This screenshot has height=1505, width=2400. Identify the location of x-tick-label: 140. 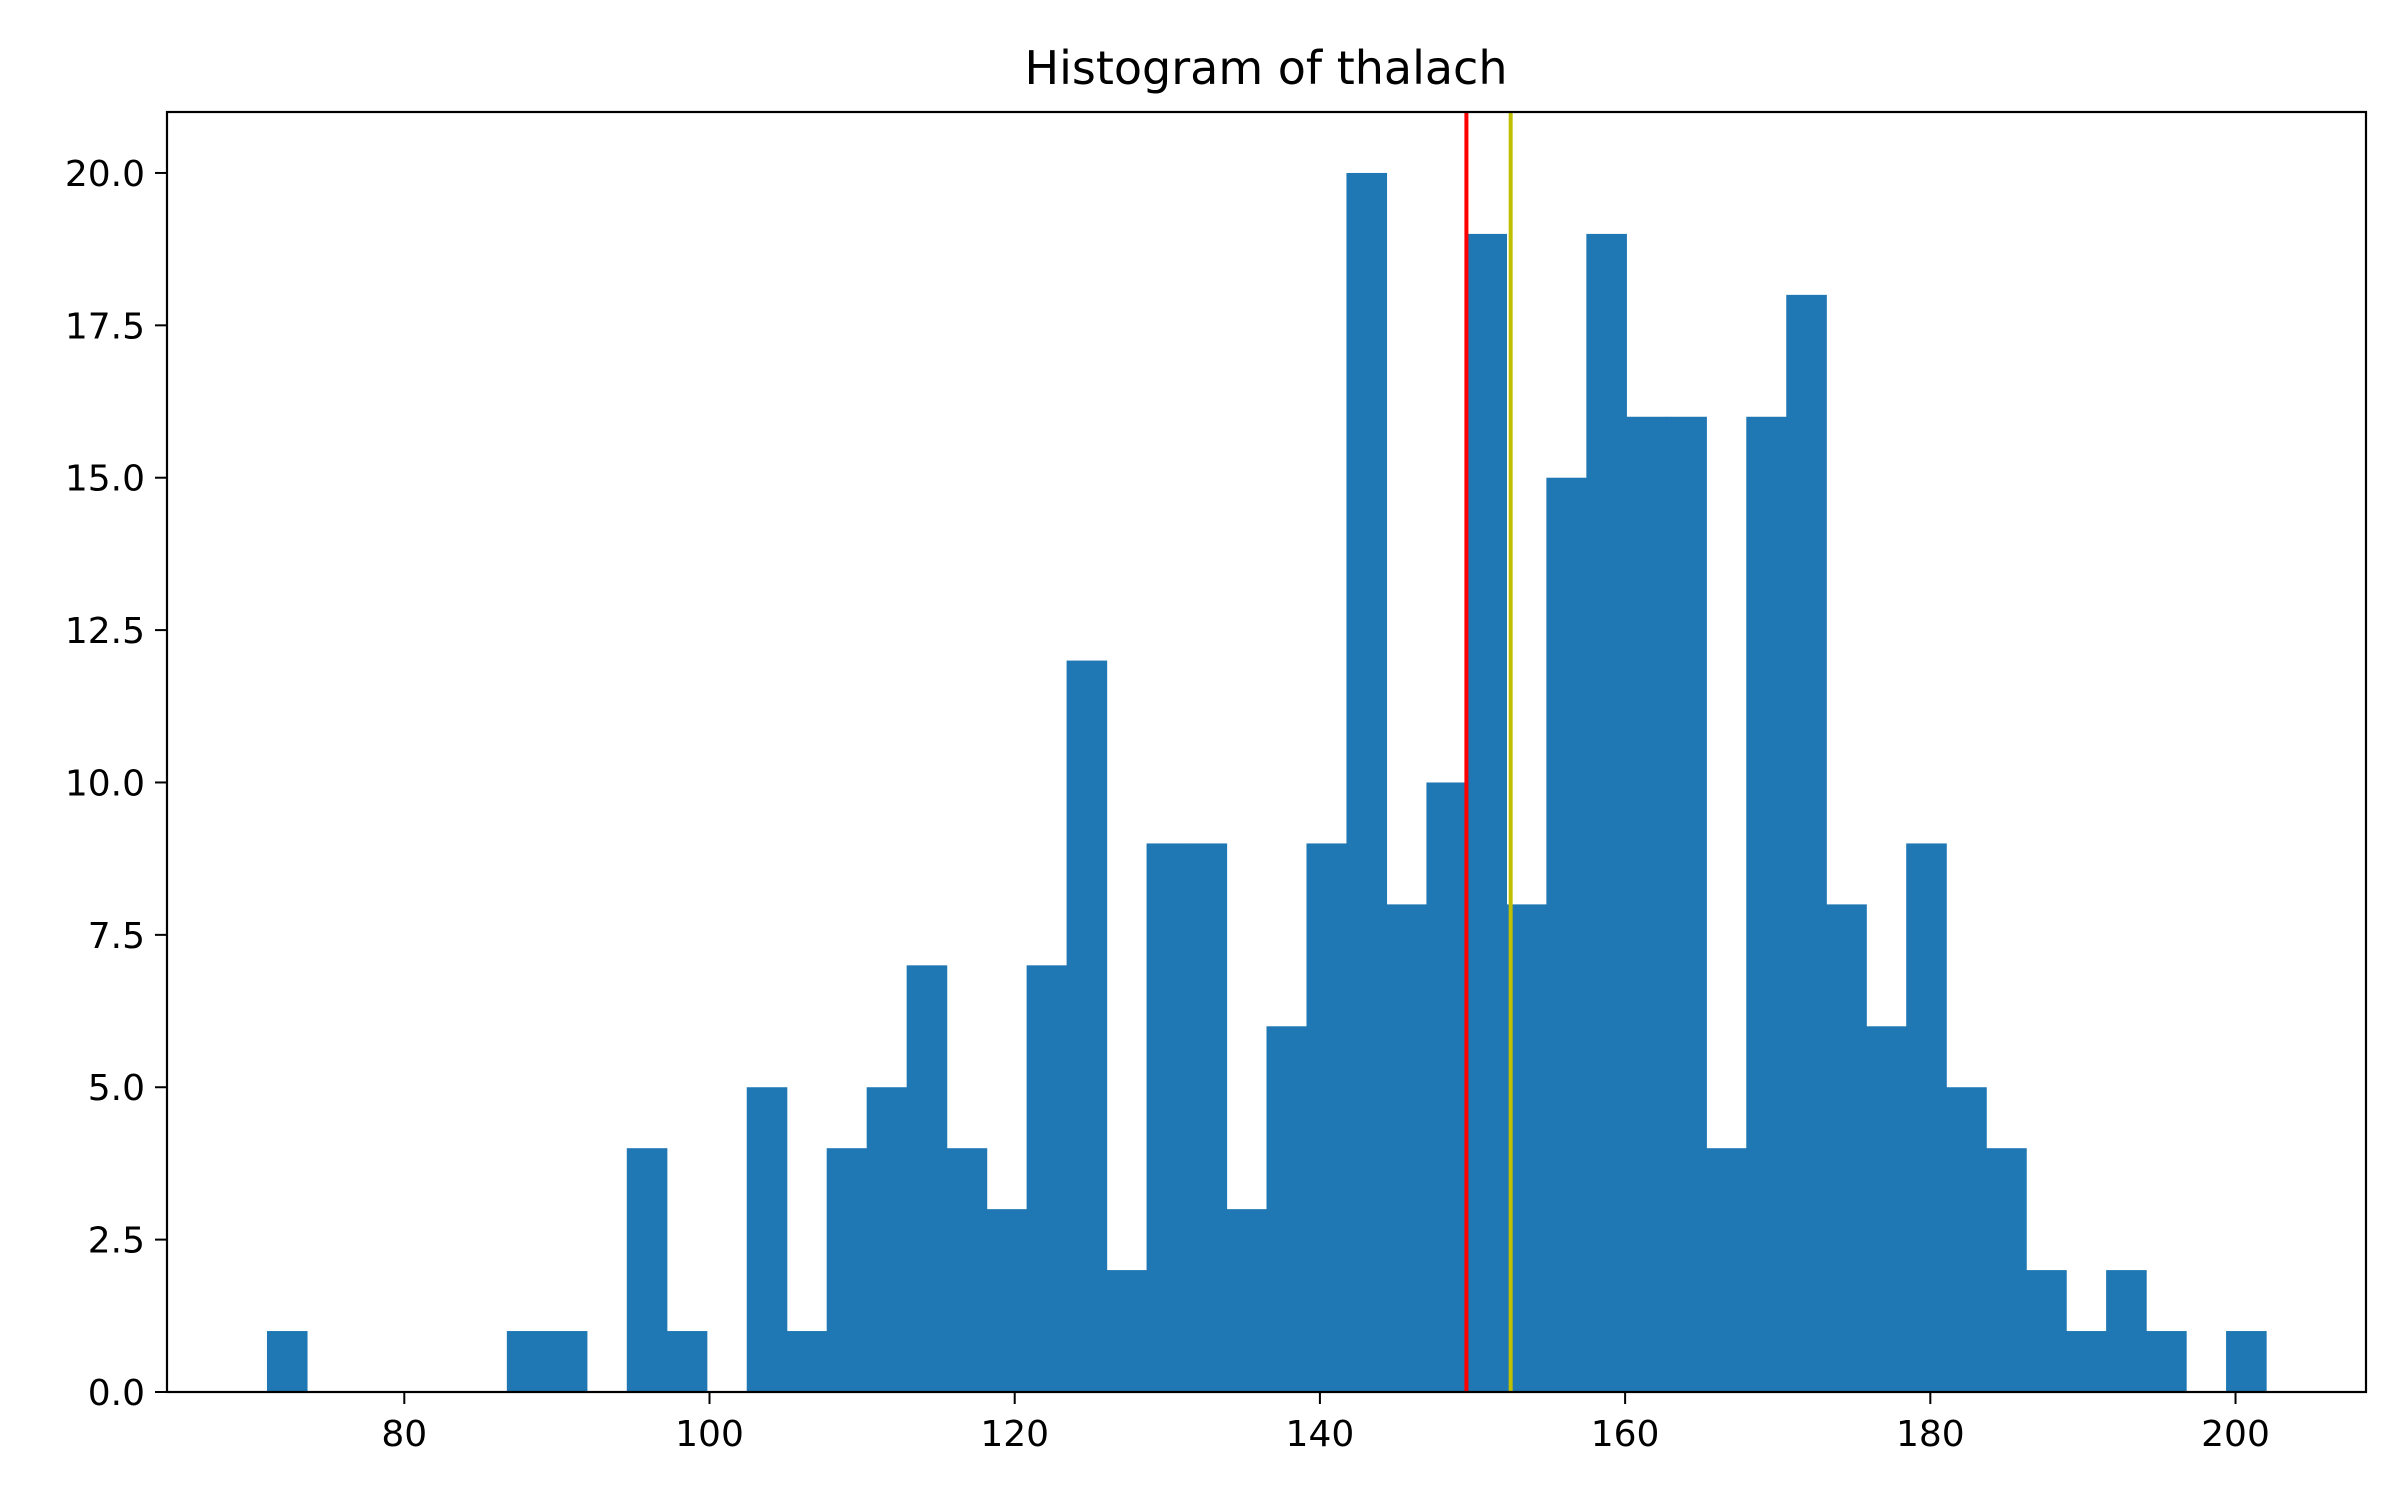
(1320, 1434).